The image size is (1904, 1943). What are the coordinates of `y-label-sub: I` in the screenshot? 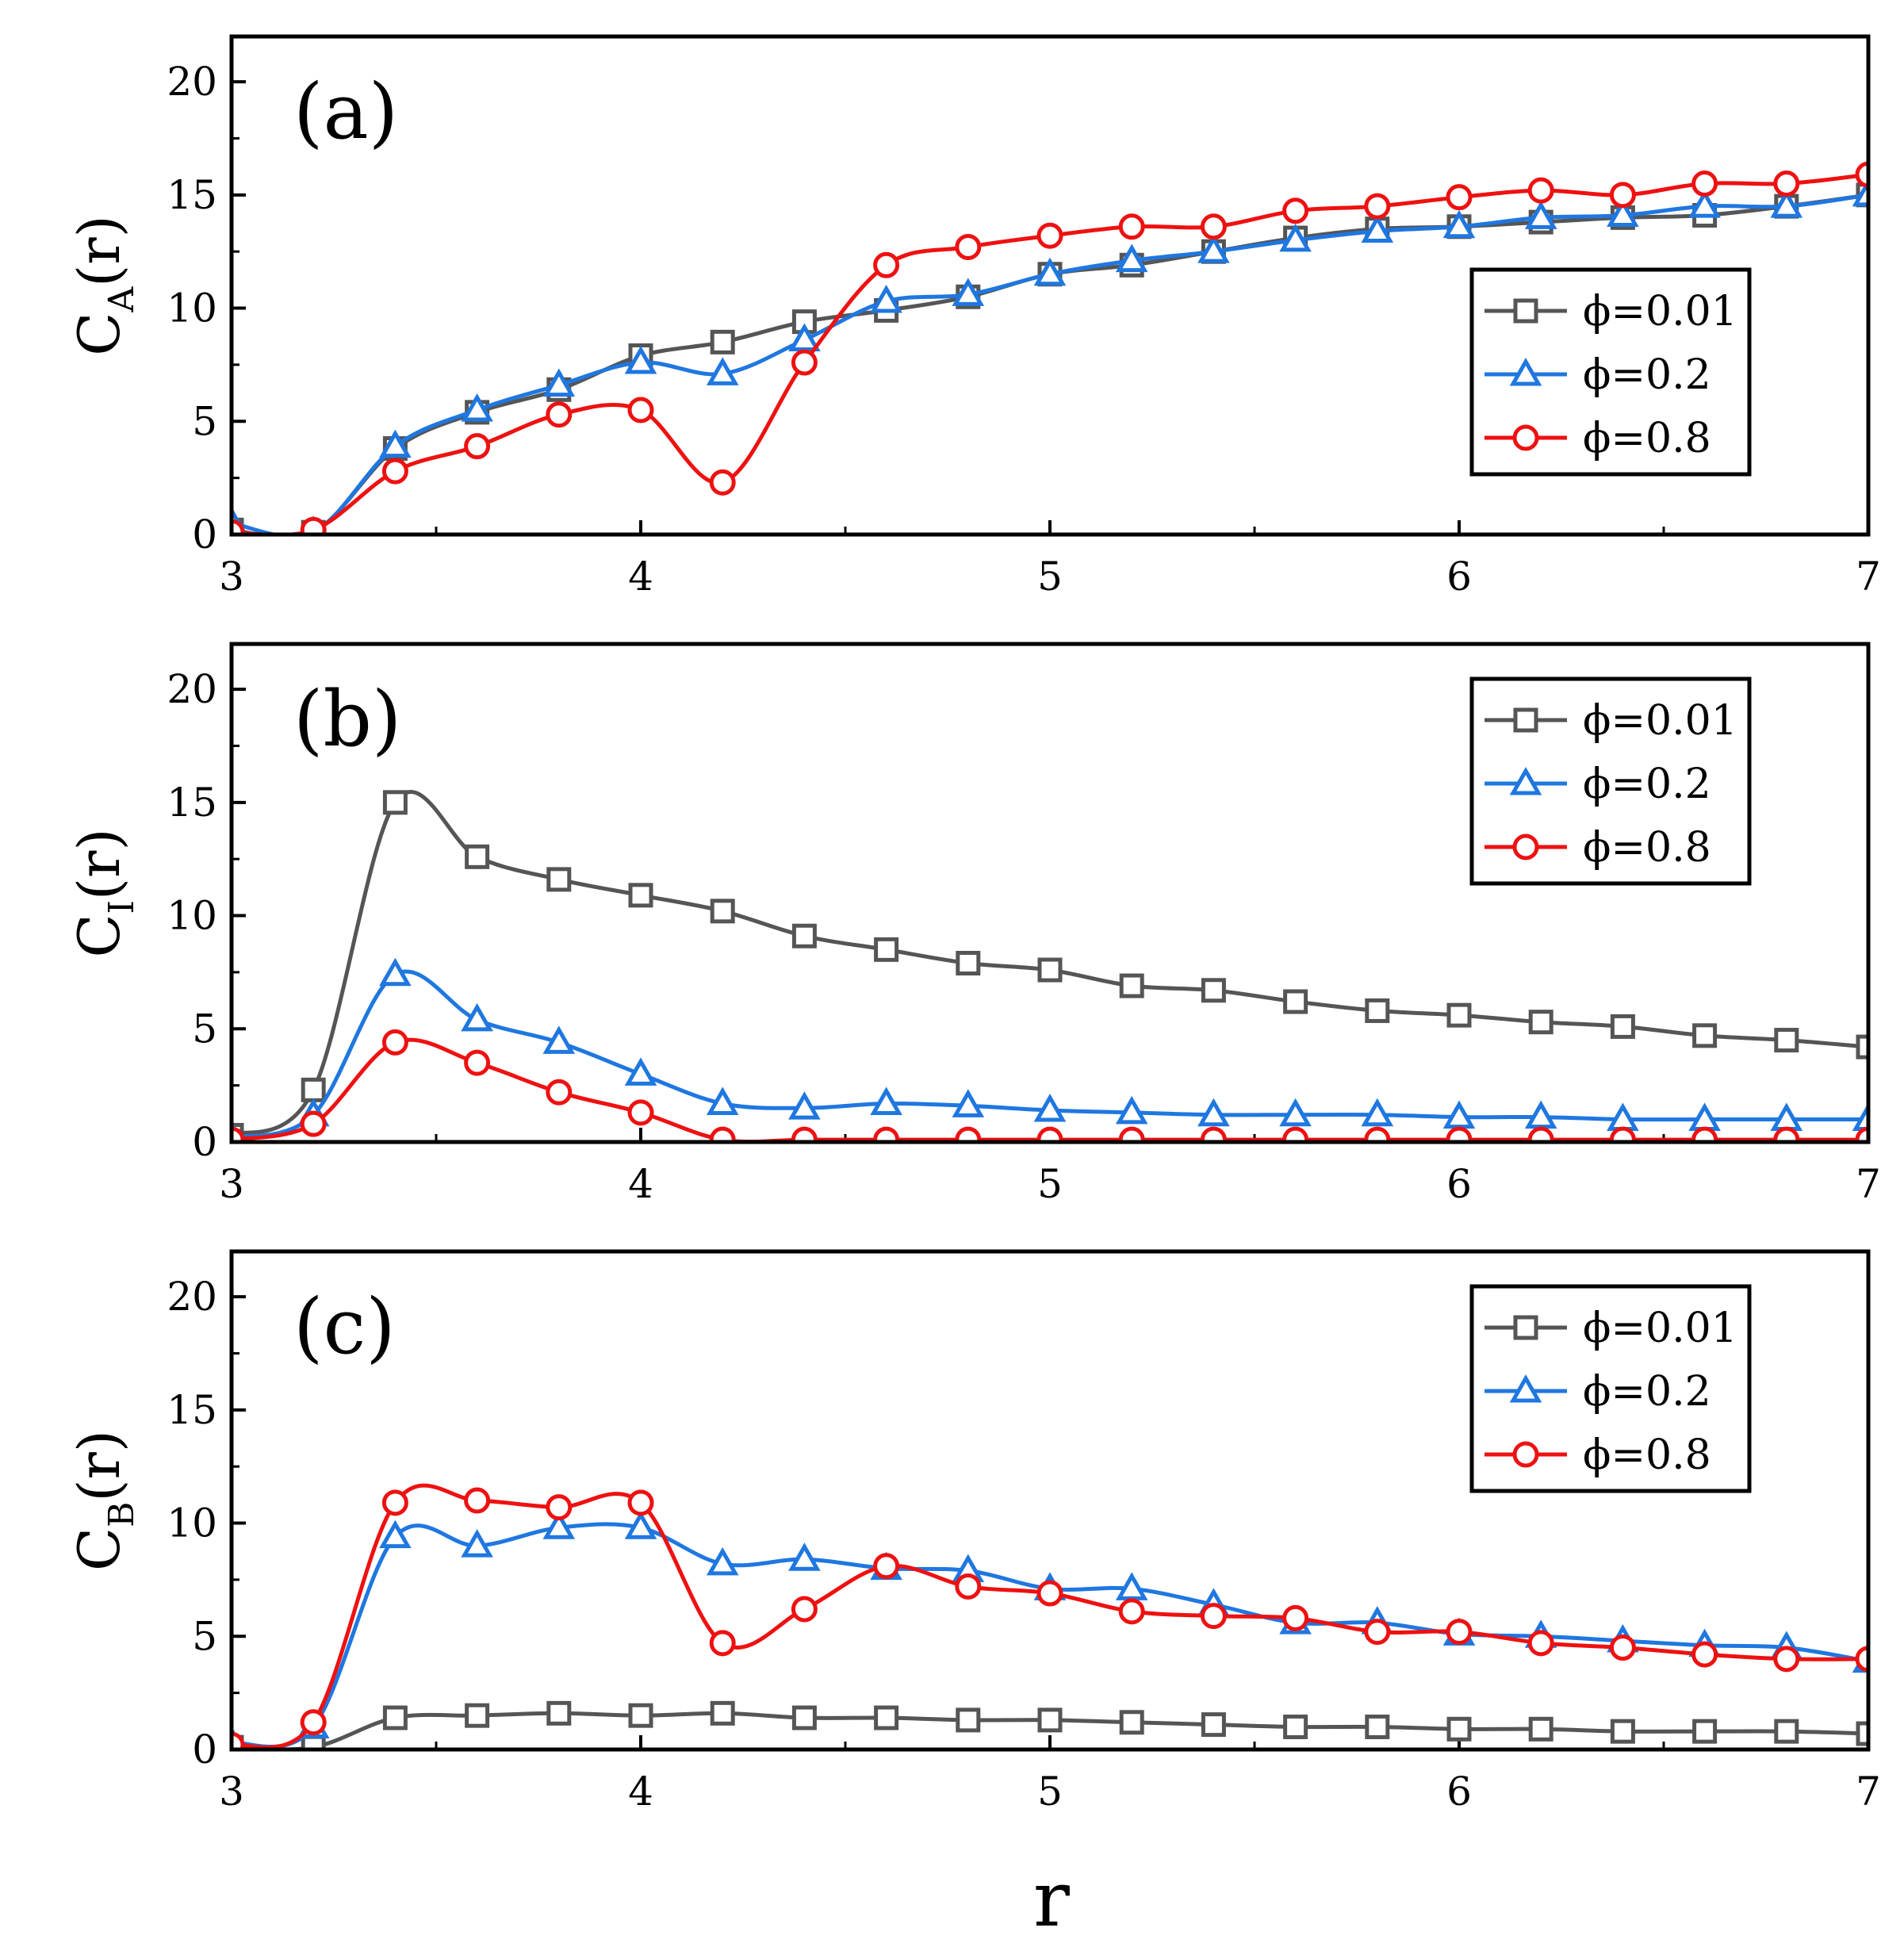 It's located at (122, 907).